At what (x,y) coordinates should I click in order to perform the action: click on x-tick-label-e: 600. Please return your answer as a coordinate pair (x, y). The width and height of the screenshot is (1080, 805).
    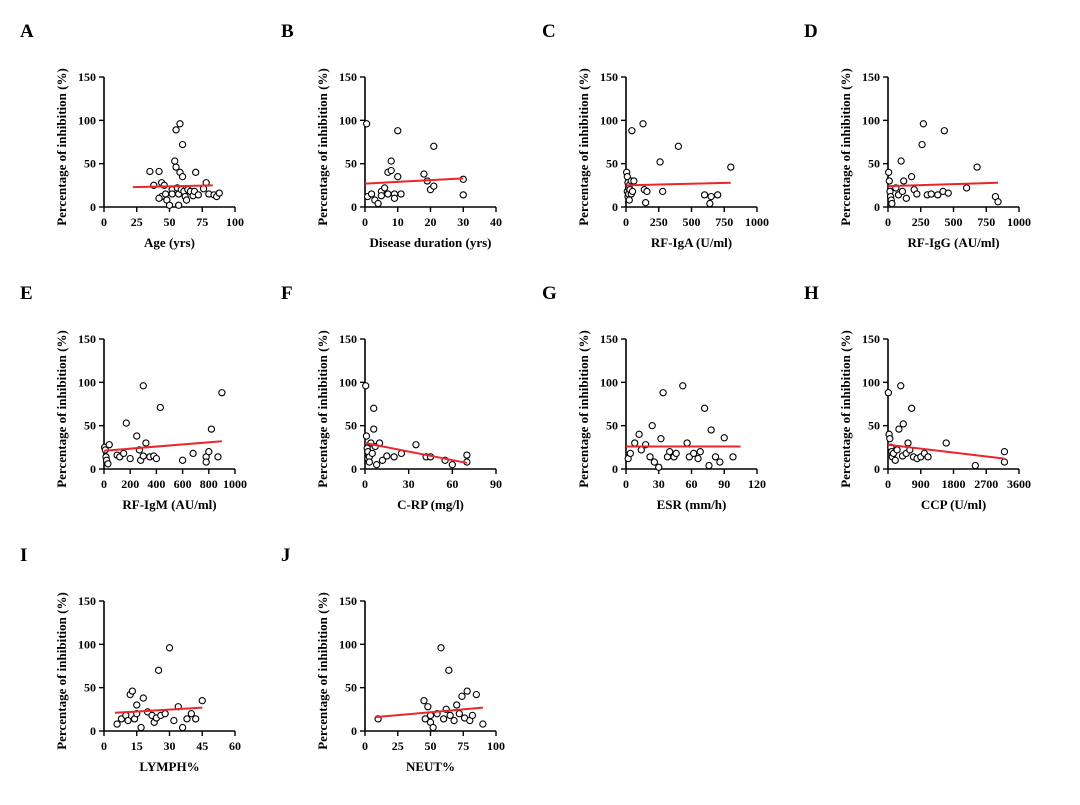
    Looking at the image, I should click on (183, 484).